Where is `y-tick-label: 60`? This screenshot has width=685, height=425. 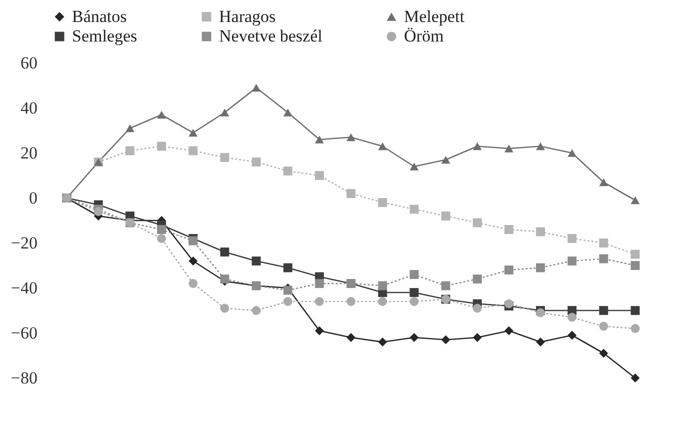
y-tick-label: 60 is located at coordinates (29, 63).